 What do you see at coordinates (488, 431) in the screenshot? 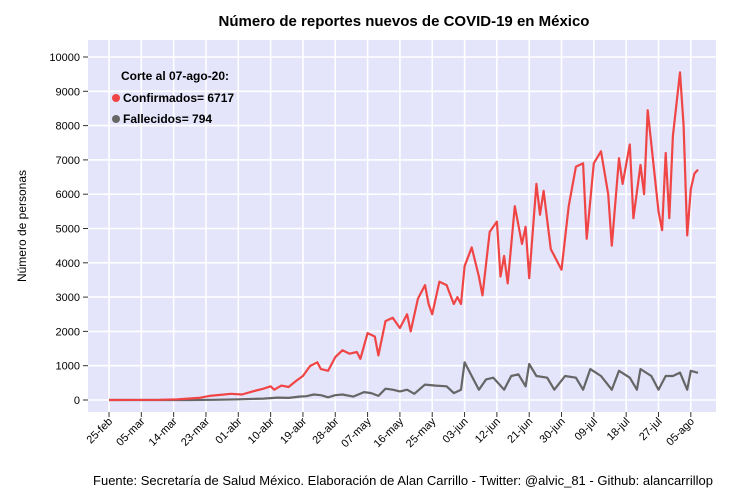
I see `x-tick-label-12: 12-jun` at bounding box center [488, 431].